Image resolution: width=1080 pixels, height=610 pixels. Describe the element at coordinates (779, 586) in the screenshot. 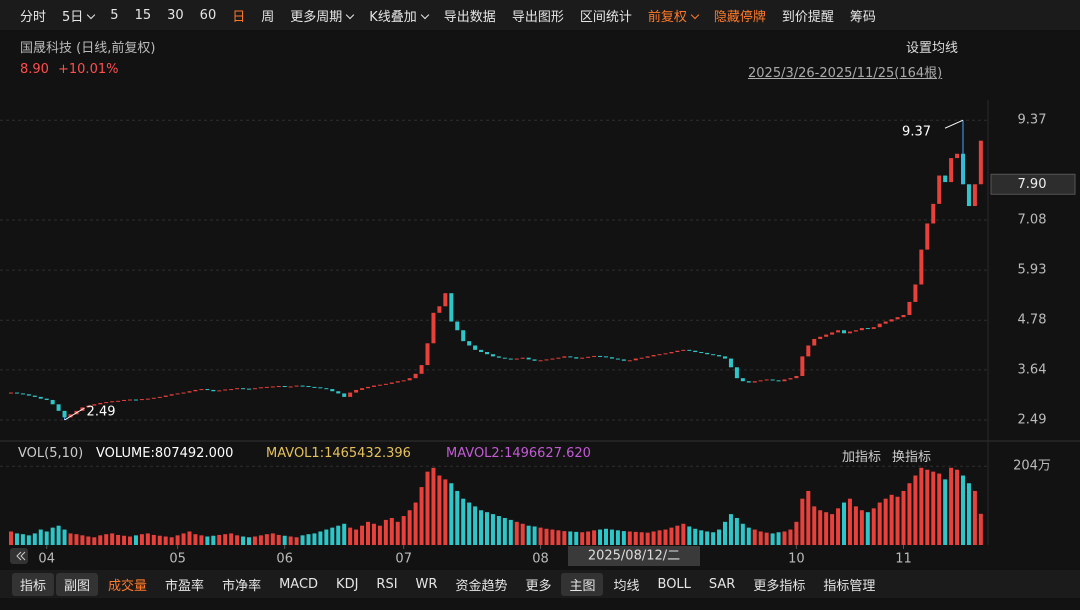

I see `indicator-tab: 更多指标` at that location.